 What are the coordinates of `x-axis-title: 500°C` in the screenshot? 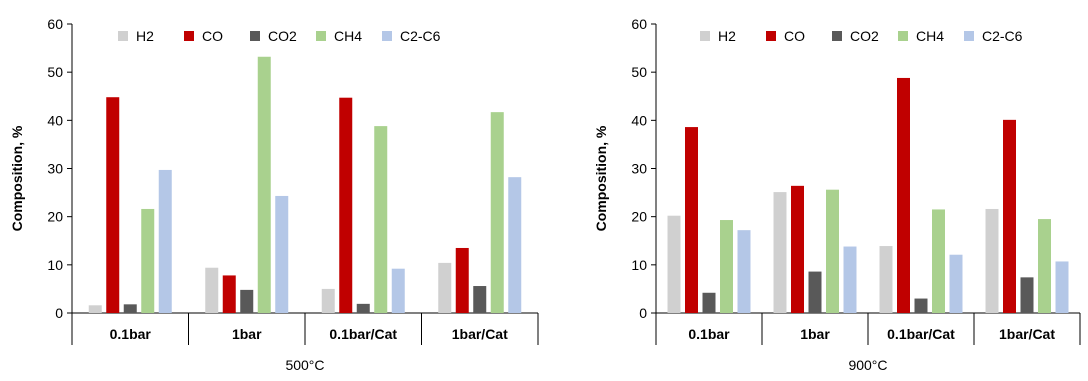 It's located at (304, 365).